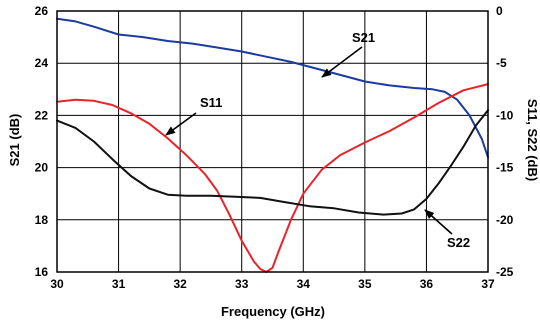 The image size is (540, 324). Describe the element at coordinates (42, 272) in the screenshot. I see `y-tick-label-left: 16` at that location.